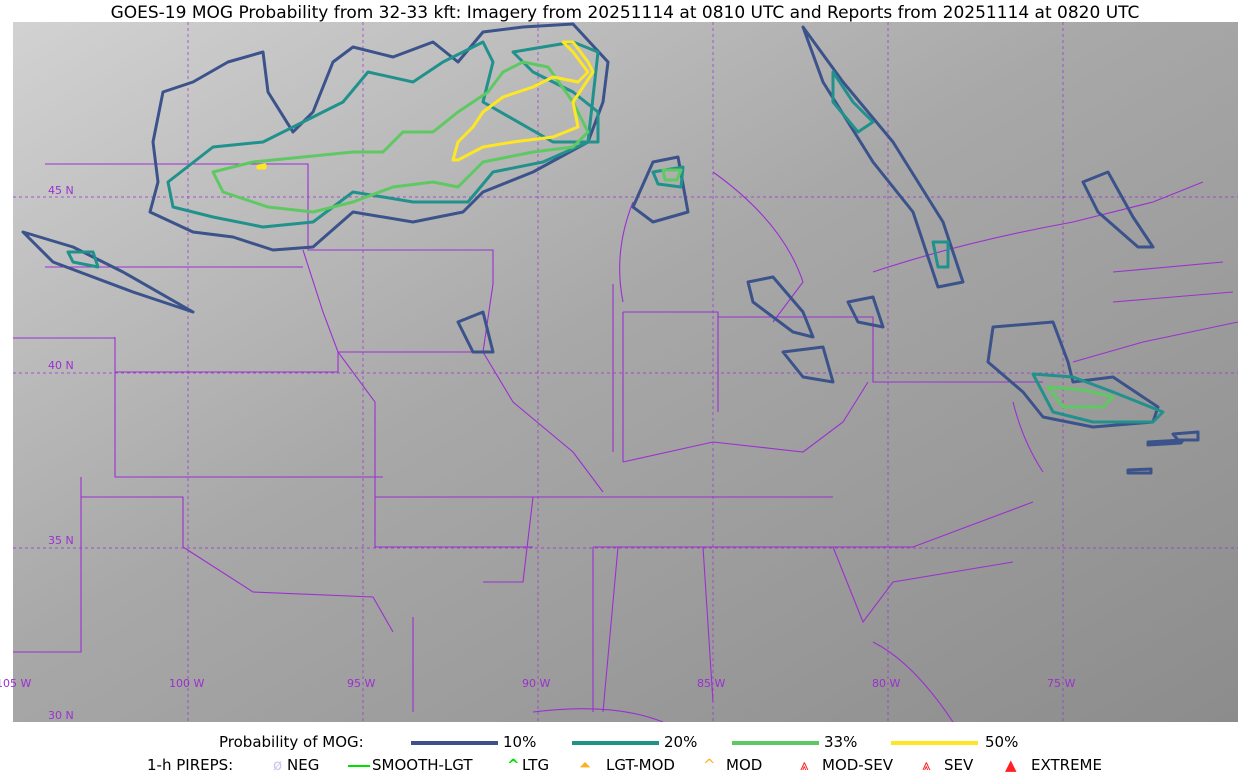 The height and width of the screenshot is (782, 1250). Describe the element at coordinates (359, 766) in the screenshot. I see `line-icon` at that location.